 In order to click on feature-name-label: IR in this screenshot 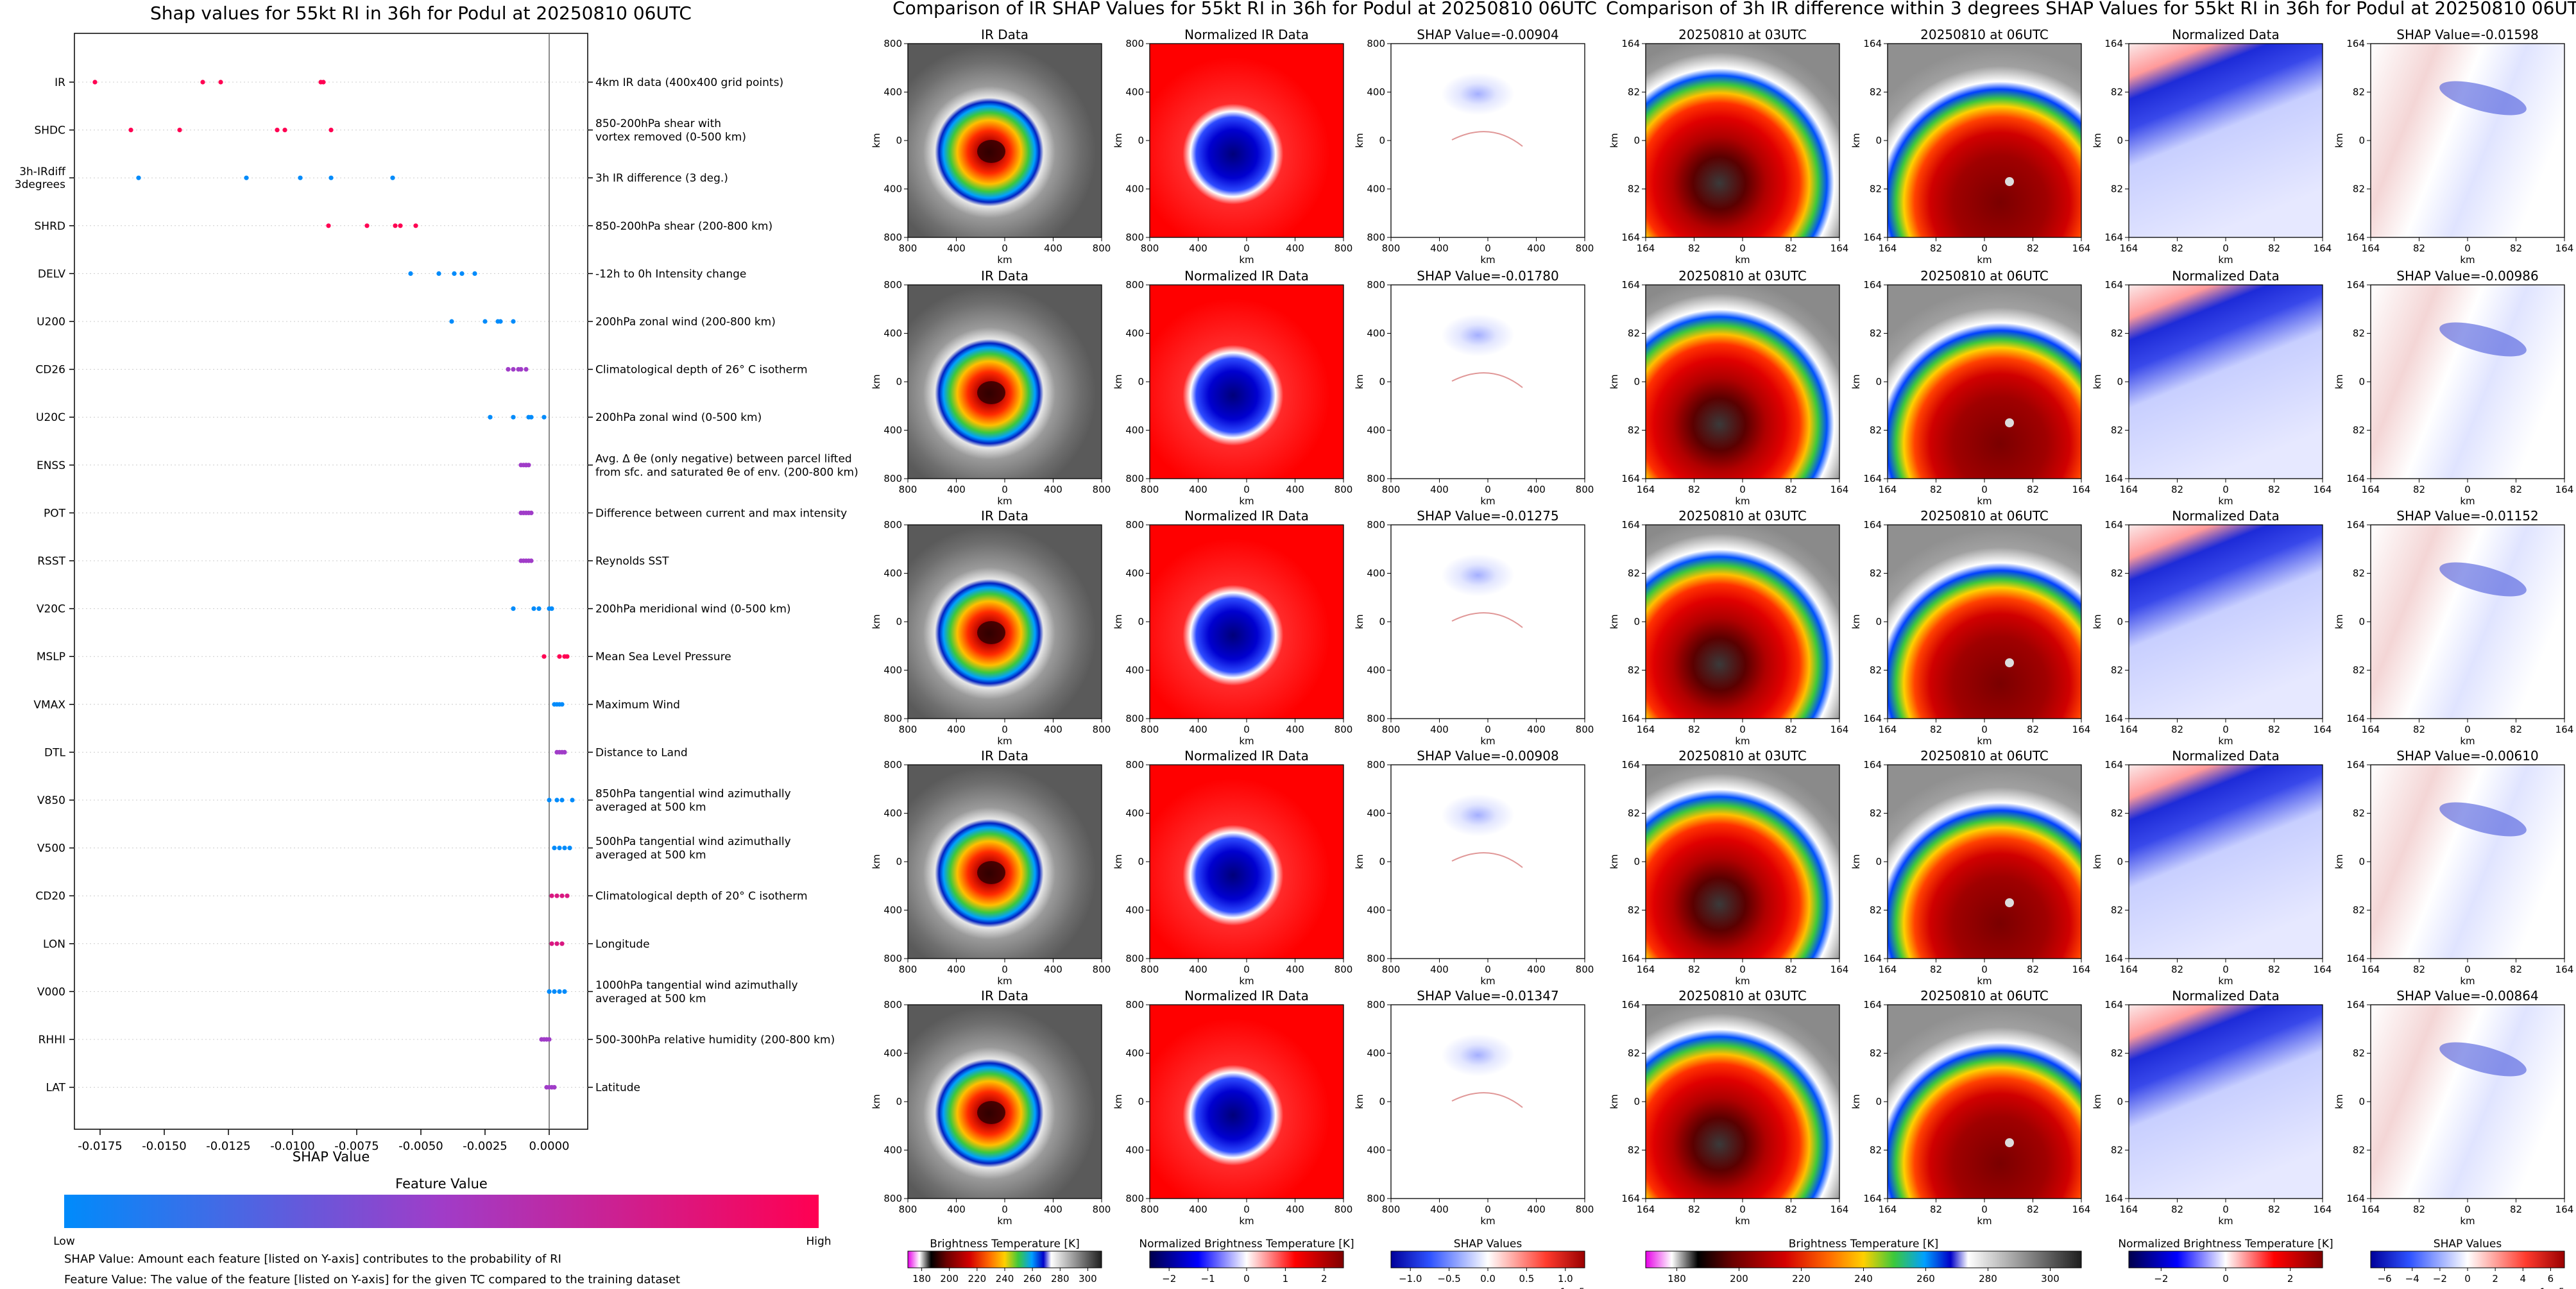, I will do `click(60, 82)`.